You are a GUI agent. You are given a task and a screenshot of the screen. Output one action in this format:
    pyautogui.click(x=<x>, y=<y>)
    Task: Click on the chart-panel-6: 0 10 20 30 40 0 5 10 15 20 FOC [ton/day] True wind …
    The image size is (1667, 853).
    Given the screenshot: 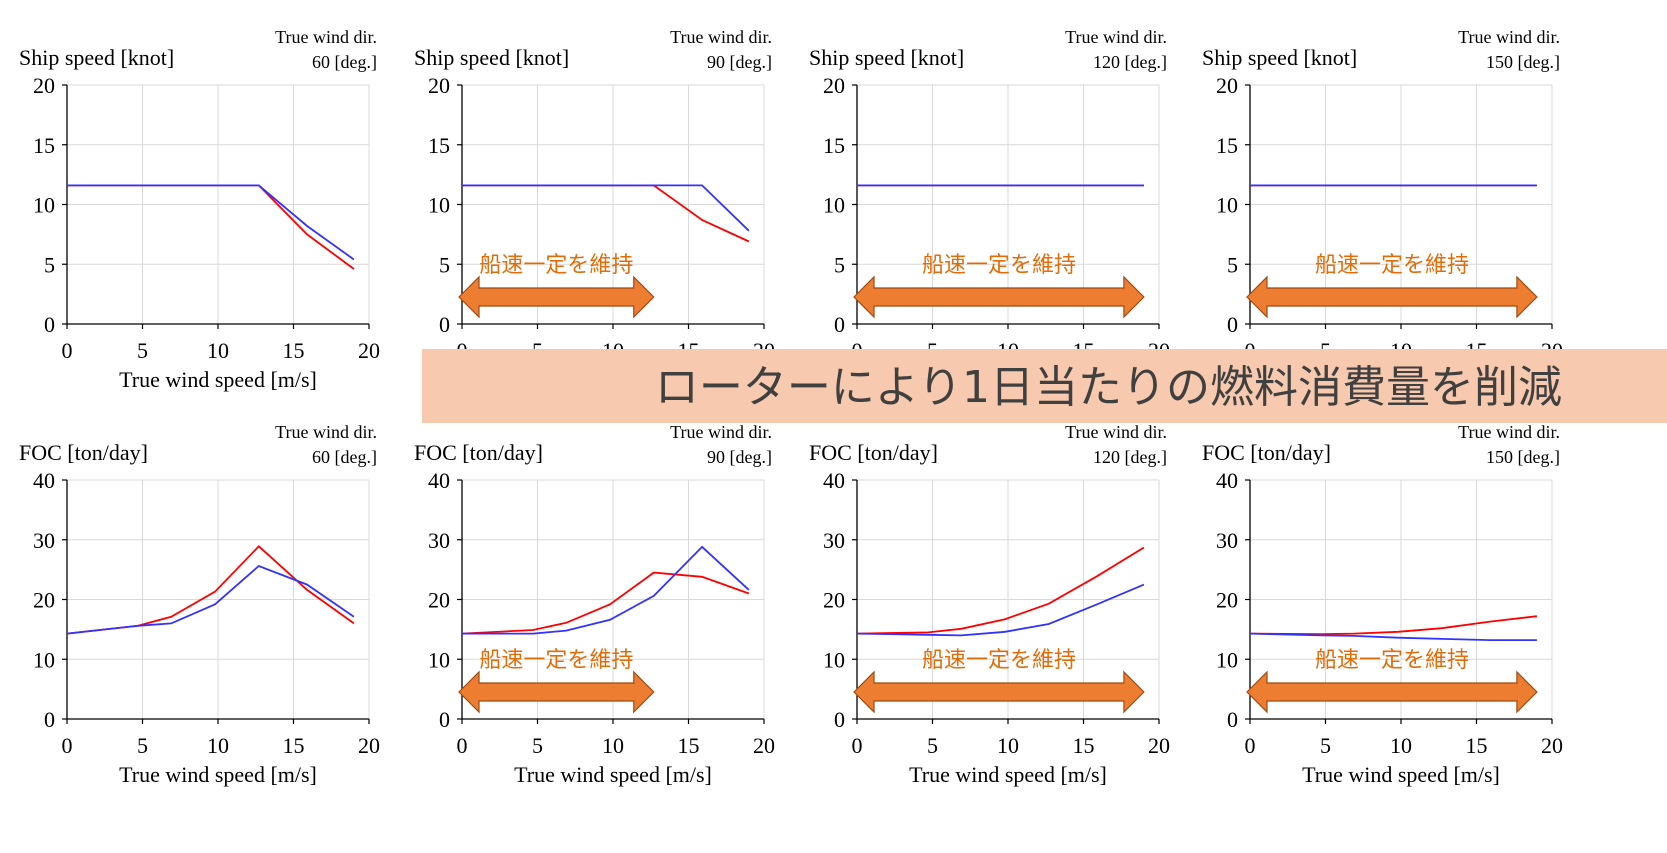 What is the action you would take?
    pyautogui.click(x=594, y=604)
    